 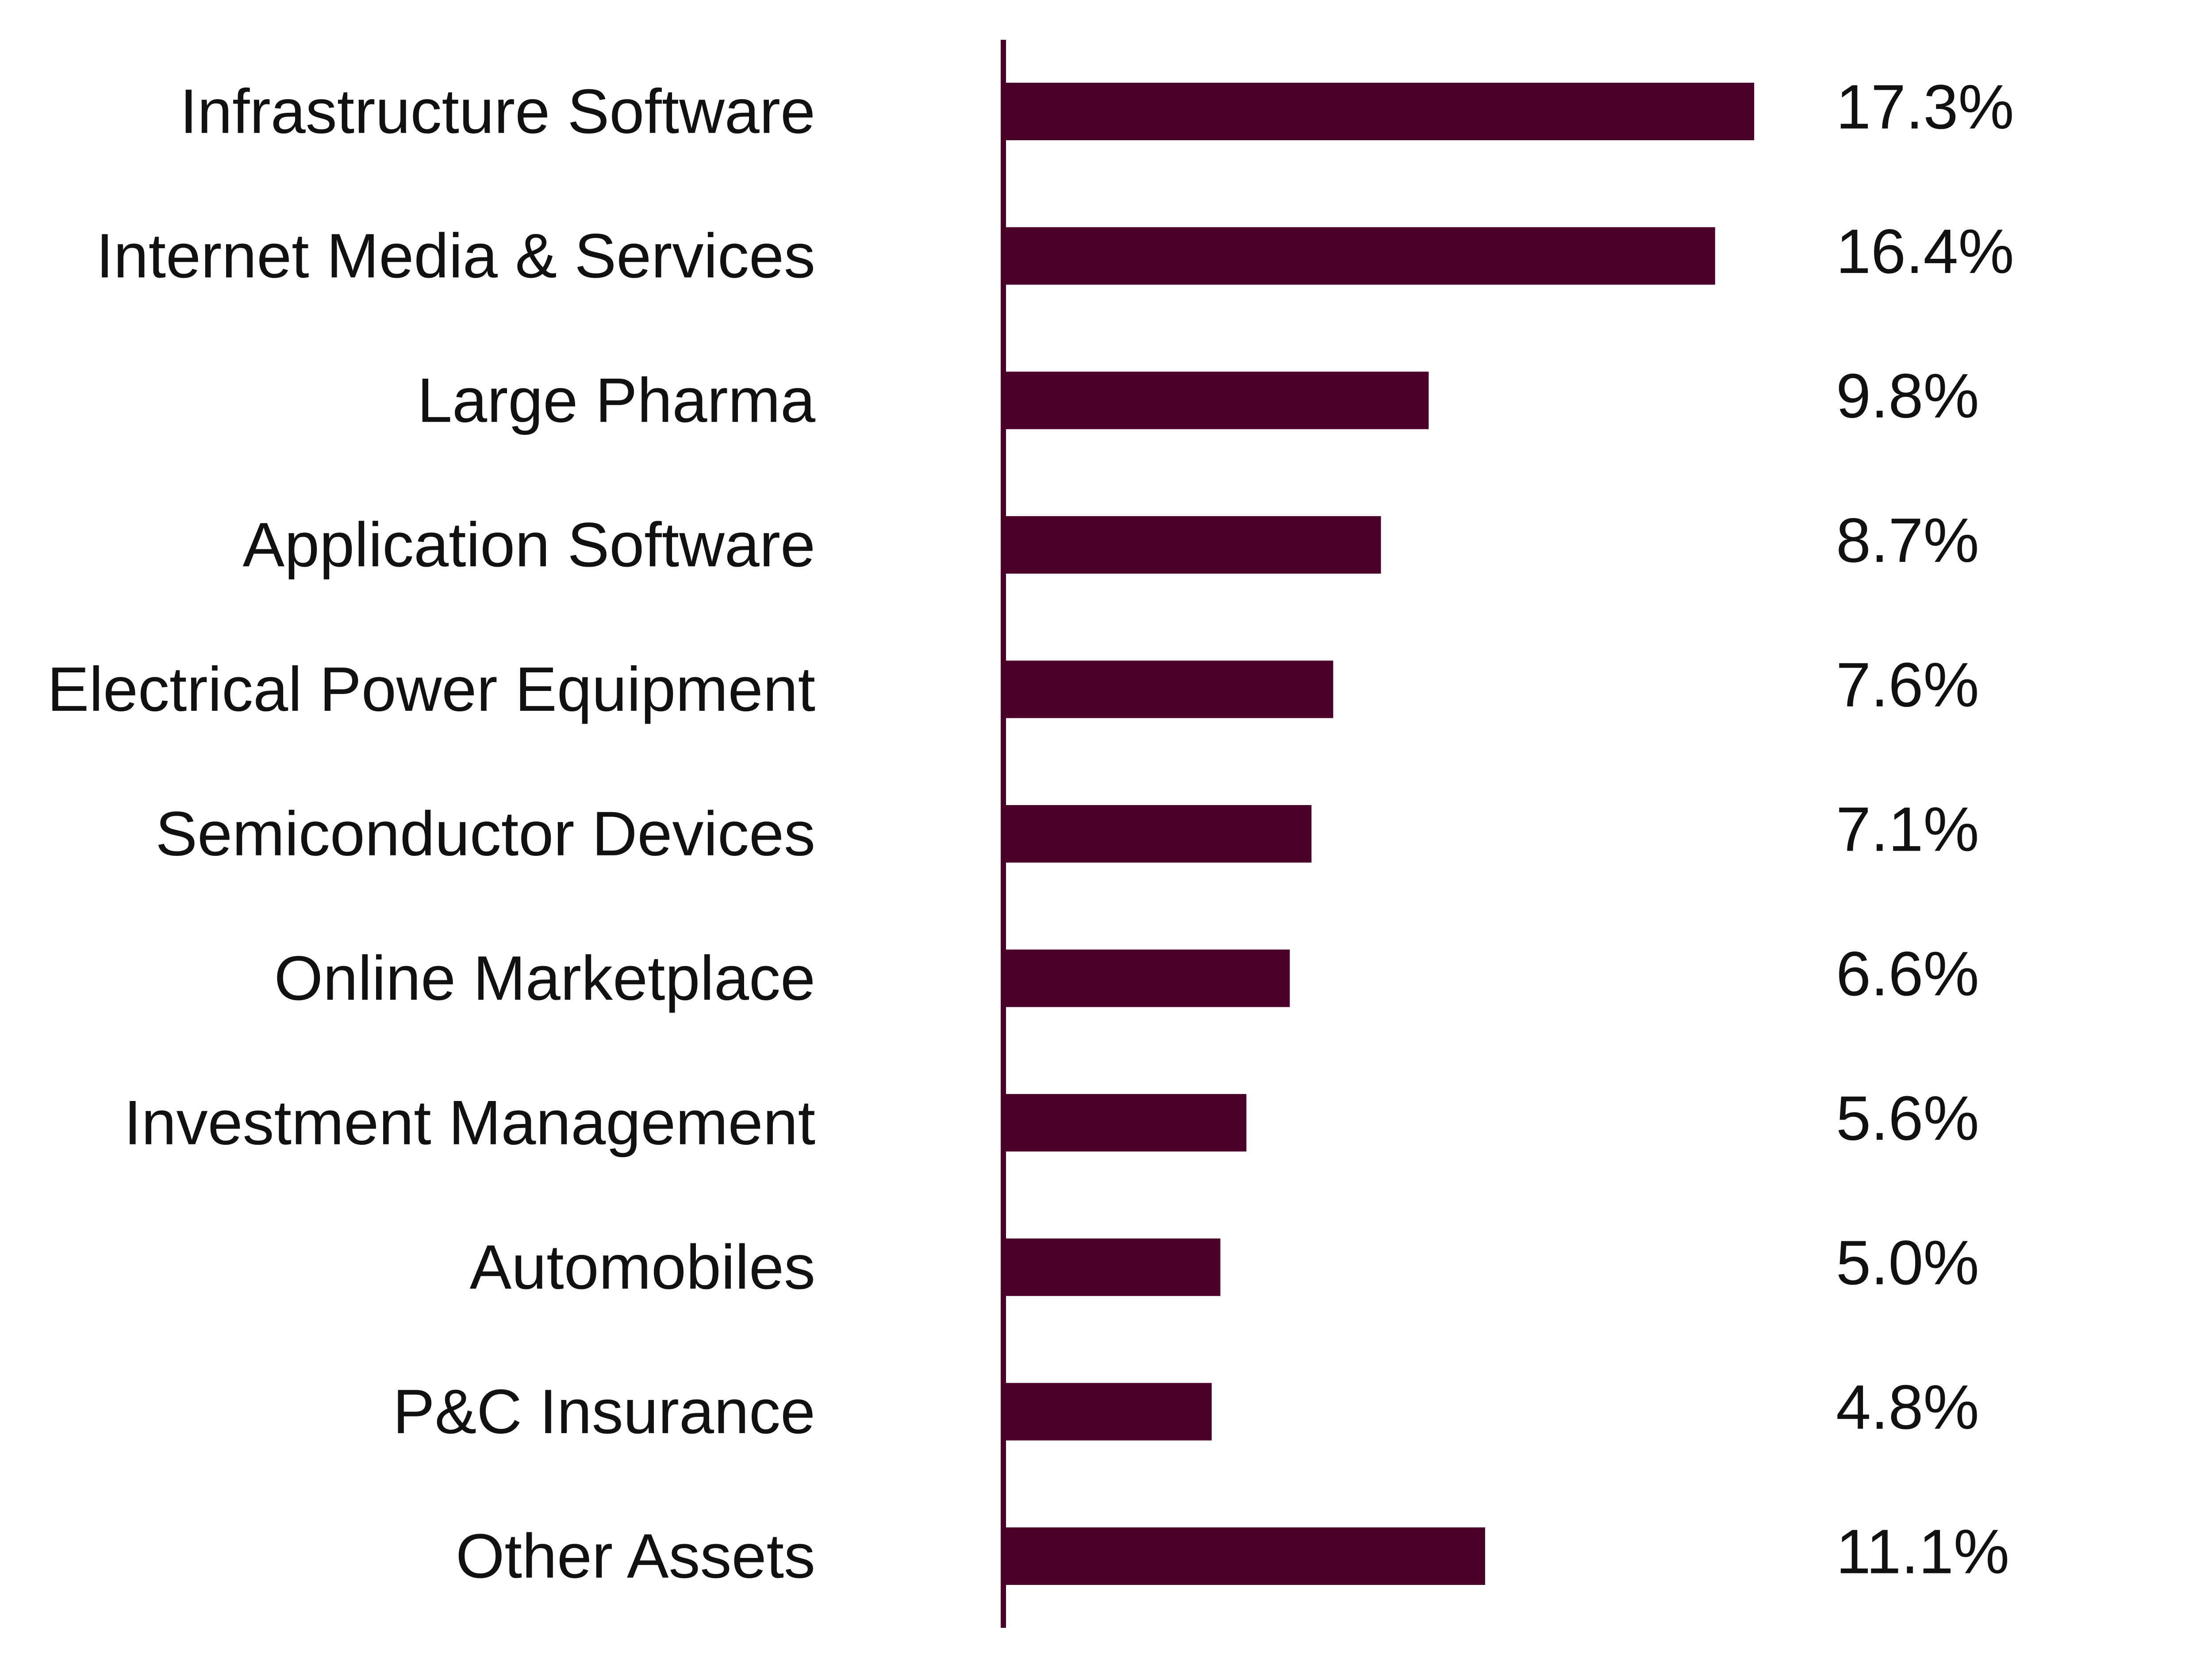 I want to click on value-label: 5.6%, so click(x=1908, y=1118).